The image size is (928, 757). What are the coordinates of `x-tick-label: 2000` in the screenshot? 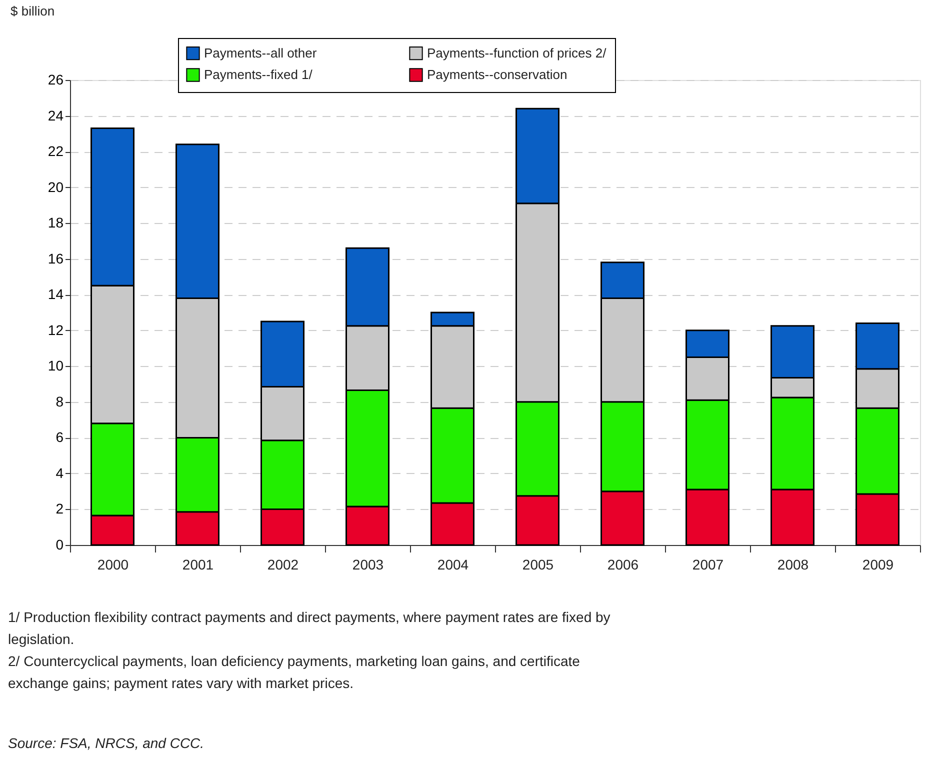 It's located at (113, 564).